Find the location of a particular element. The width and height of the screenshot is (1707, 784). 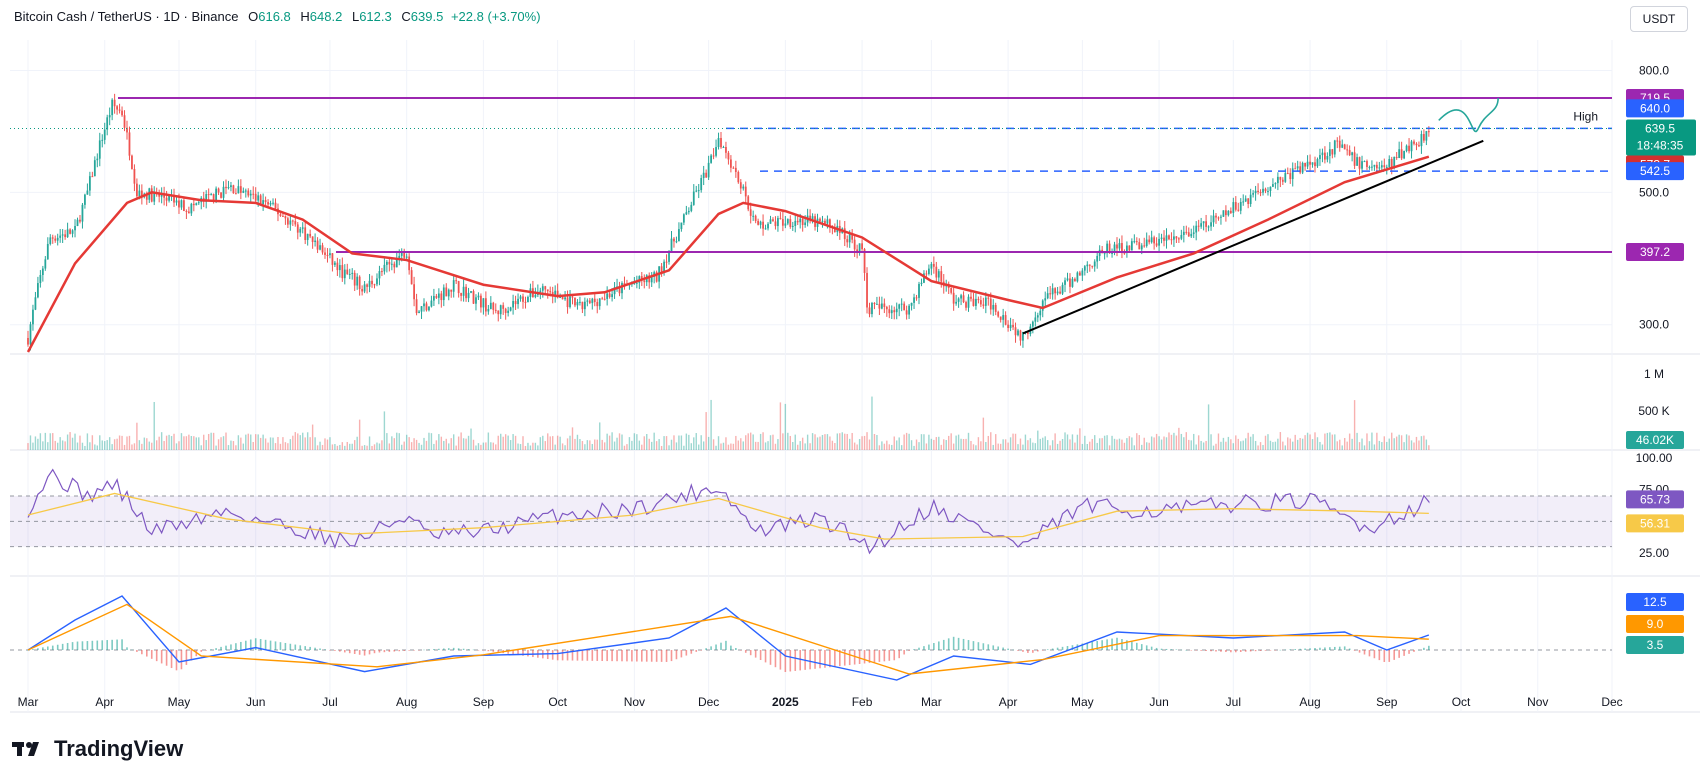

low-value: 612.3 is located at coordinates (375, 16).